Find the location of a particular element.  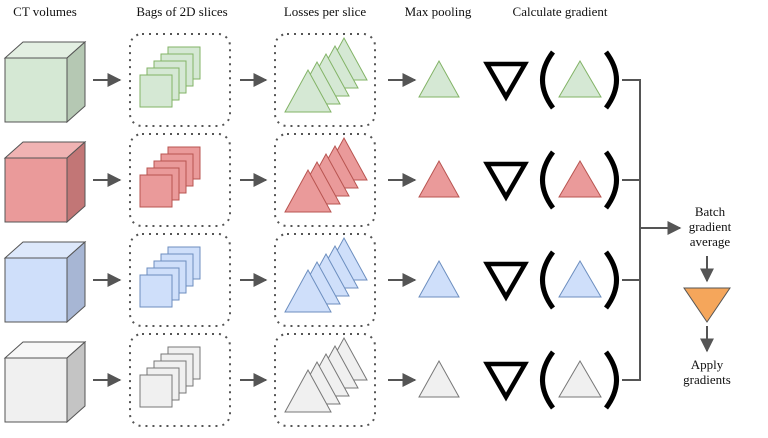

average-triangle is located at coordinates (707, 305).